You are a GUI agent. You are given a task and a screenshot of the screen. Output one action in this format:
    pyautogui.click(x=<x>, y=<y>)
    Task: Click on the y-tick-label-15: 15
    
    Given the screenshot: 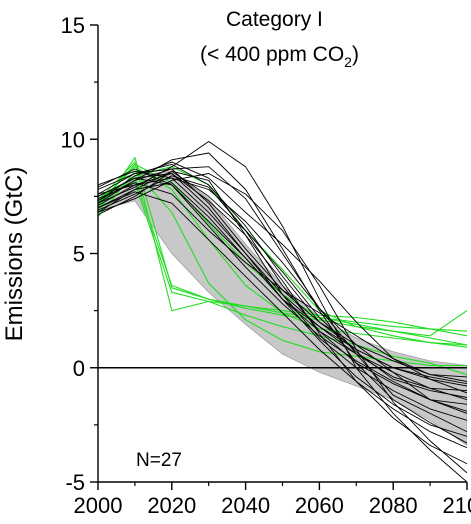 What is the action you would take?
    pyautogui.click(x=73, y=25)
    